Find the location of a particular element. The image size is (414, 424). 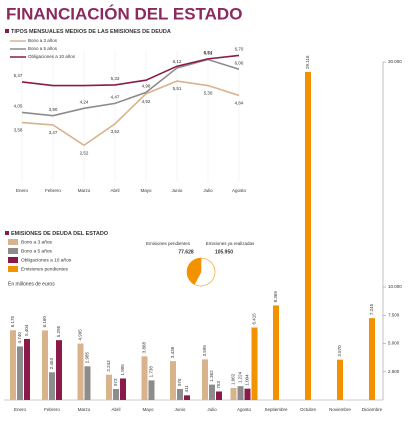

data-label: 1.062 is located at coordinates (233, 379).